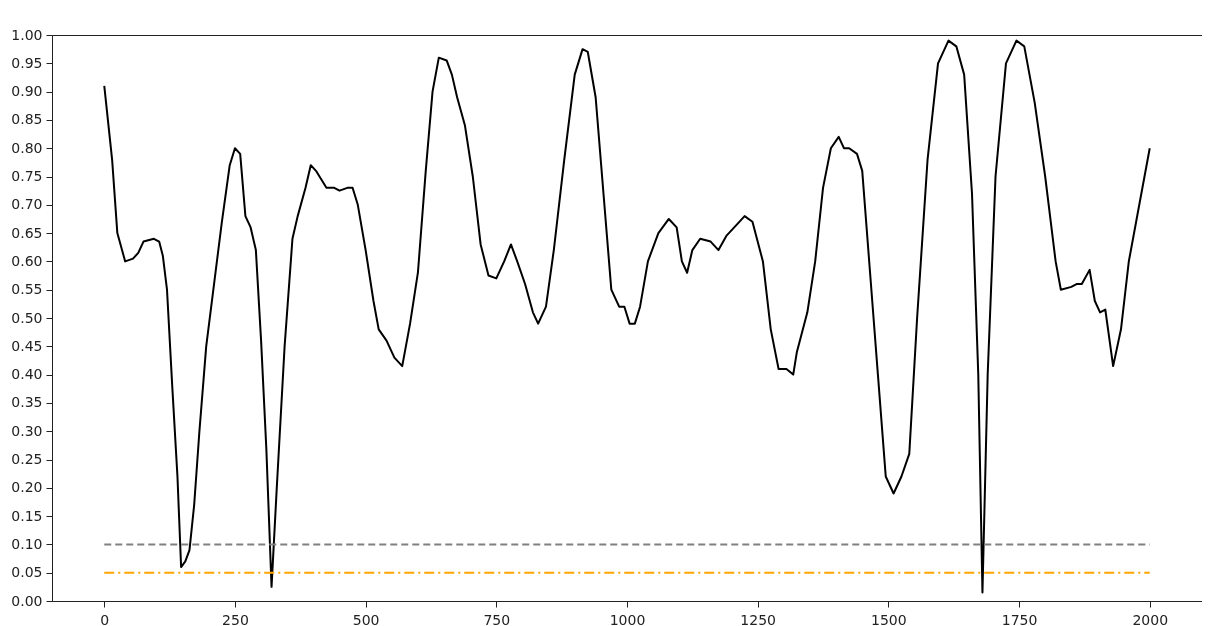 This screenshot has width=1222, height=626. Describe the element at coordinates (27, 600) in the screenshot. I see `y-tick-label: 0.00` at that location.